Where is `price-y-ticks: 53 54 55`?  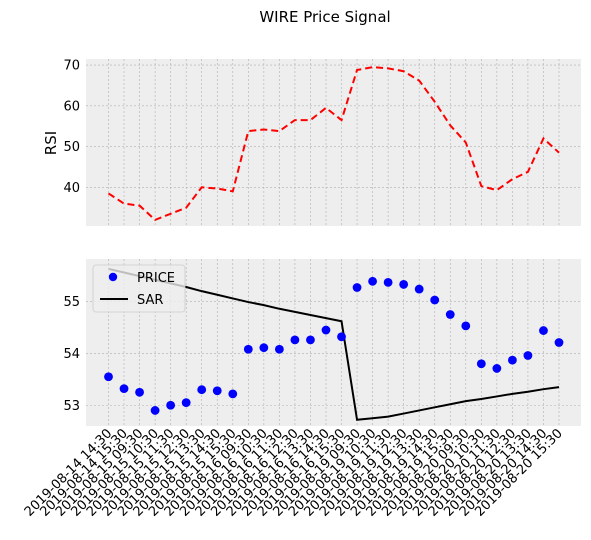
price-y-ticks: 53 54 55 is located at coordinates (71, 354).